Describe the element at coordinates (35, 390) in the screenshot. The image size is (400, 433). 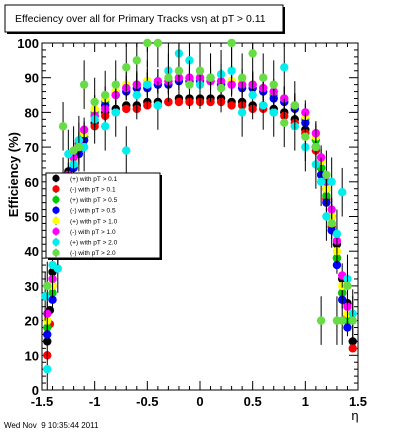
I see `y-tick-label: 0` at that location.